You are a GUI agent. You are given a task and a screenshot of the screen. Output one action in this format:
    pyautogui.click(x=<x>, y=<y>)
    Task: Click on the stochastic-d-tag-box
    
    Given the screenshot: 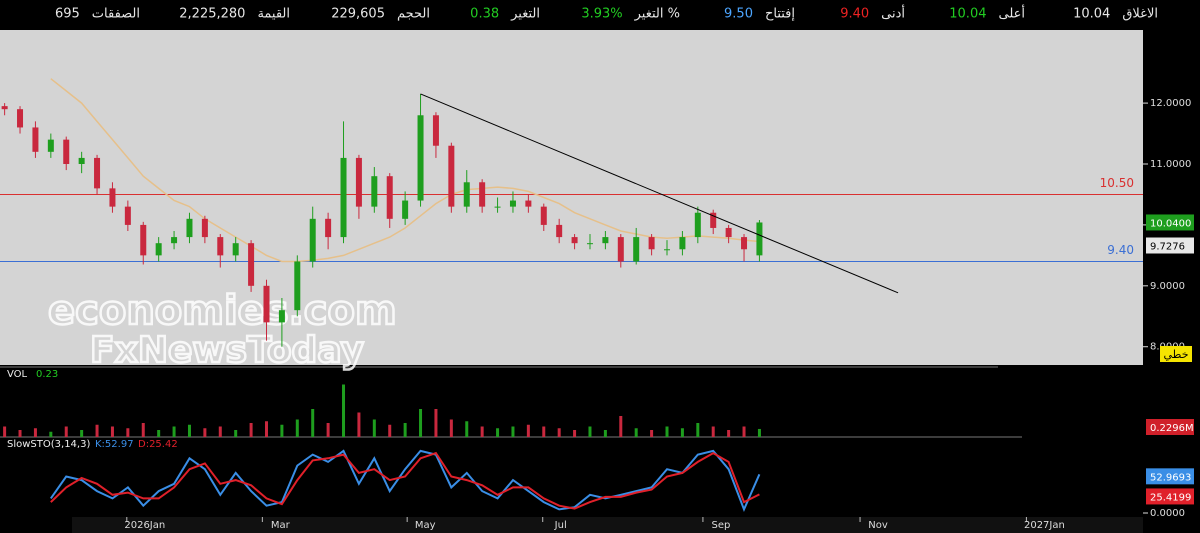 What is the action you would take?
    pyautogui.click(x=1170, y=496)
    